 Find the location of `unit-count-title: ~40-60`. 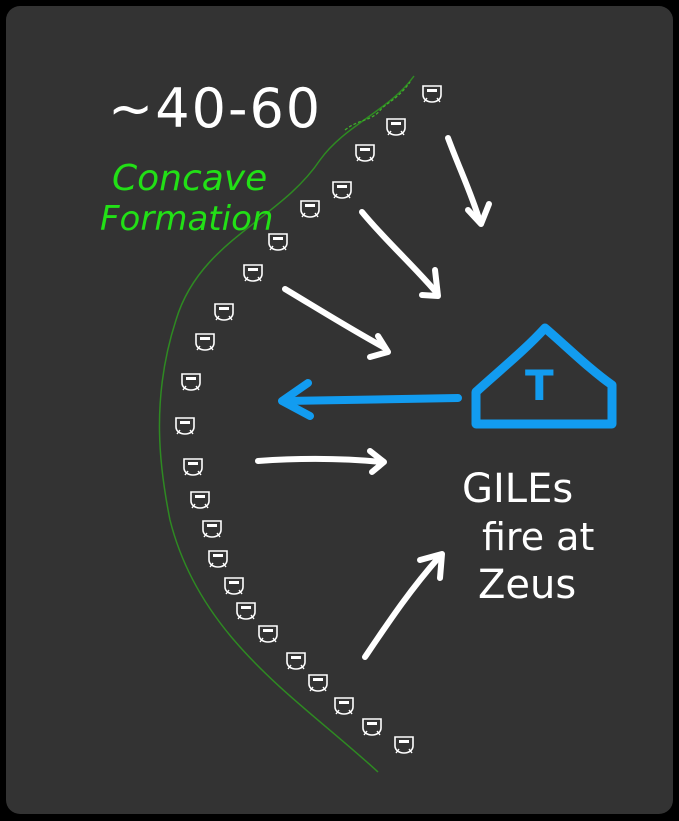

unit-count-title: ~40-60 is located at coordinates (215, 108).